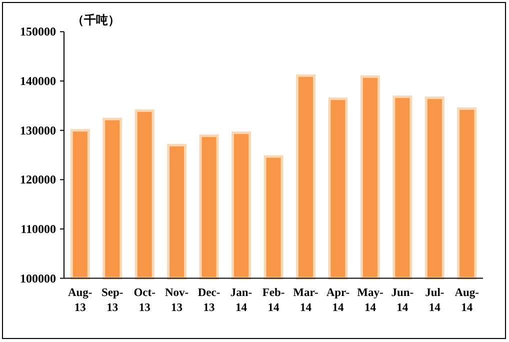 Image resolution: width=509 pixels, height=342 pixels. I want to click on x-tick-label: Feb-14, so click(273, 300).